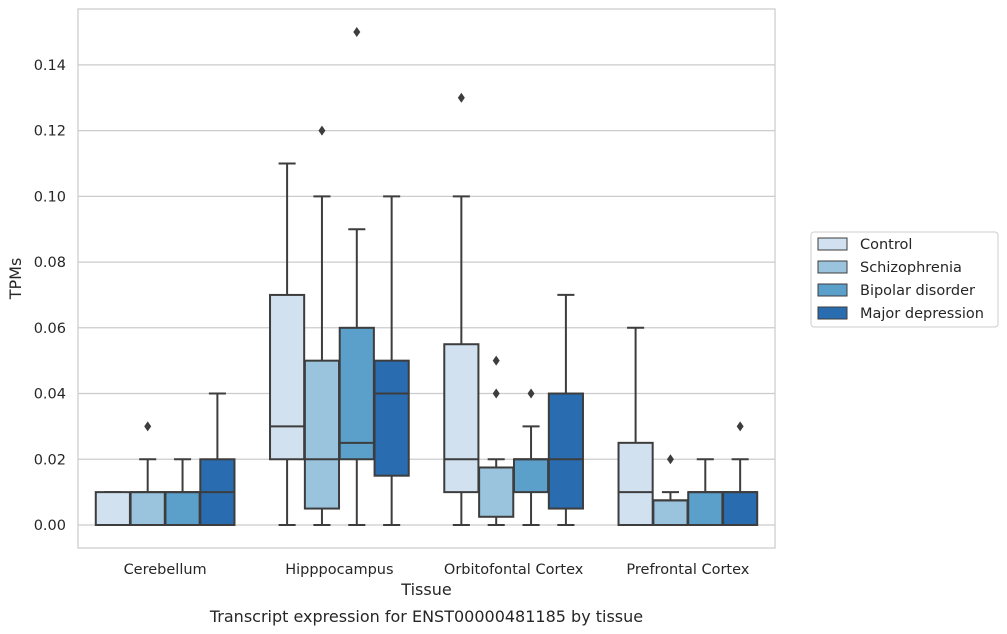 The width and height of the screenshot is (1007, 634). What do you see at coordinates (425, 589) in the screenshot?
I see `x-axis-label: Tissue` at bounding box center [425, 589].